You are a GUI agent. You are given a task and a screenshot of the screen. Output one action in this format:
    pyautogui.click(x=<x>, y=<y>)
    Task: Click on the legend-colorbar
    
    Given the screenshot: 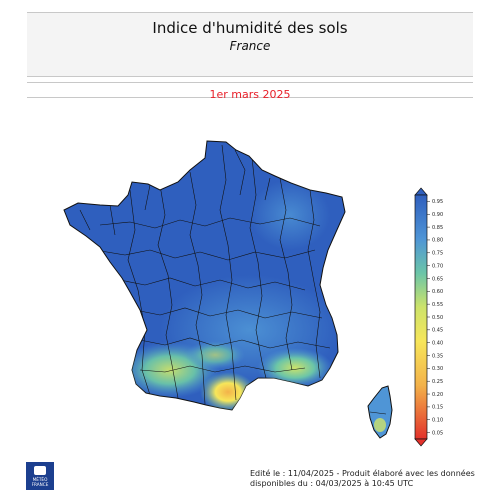 What is the action you would take?
    pyautogui.click(x=421, y=317)
    